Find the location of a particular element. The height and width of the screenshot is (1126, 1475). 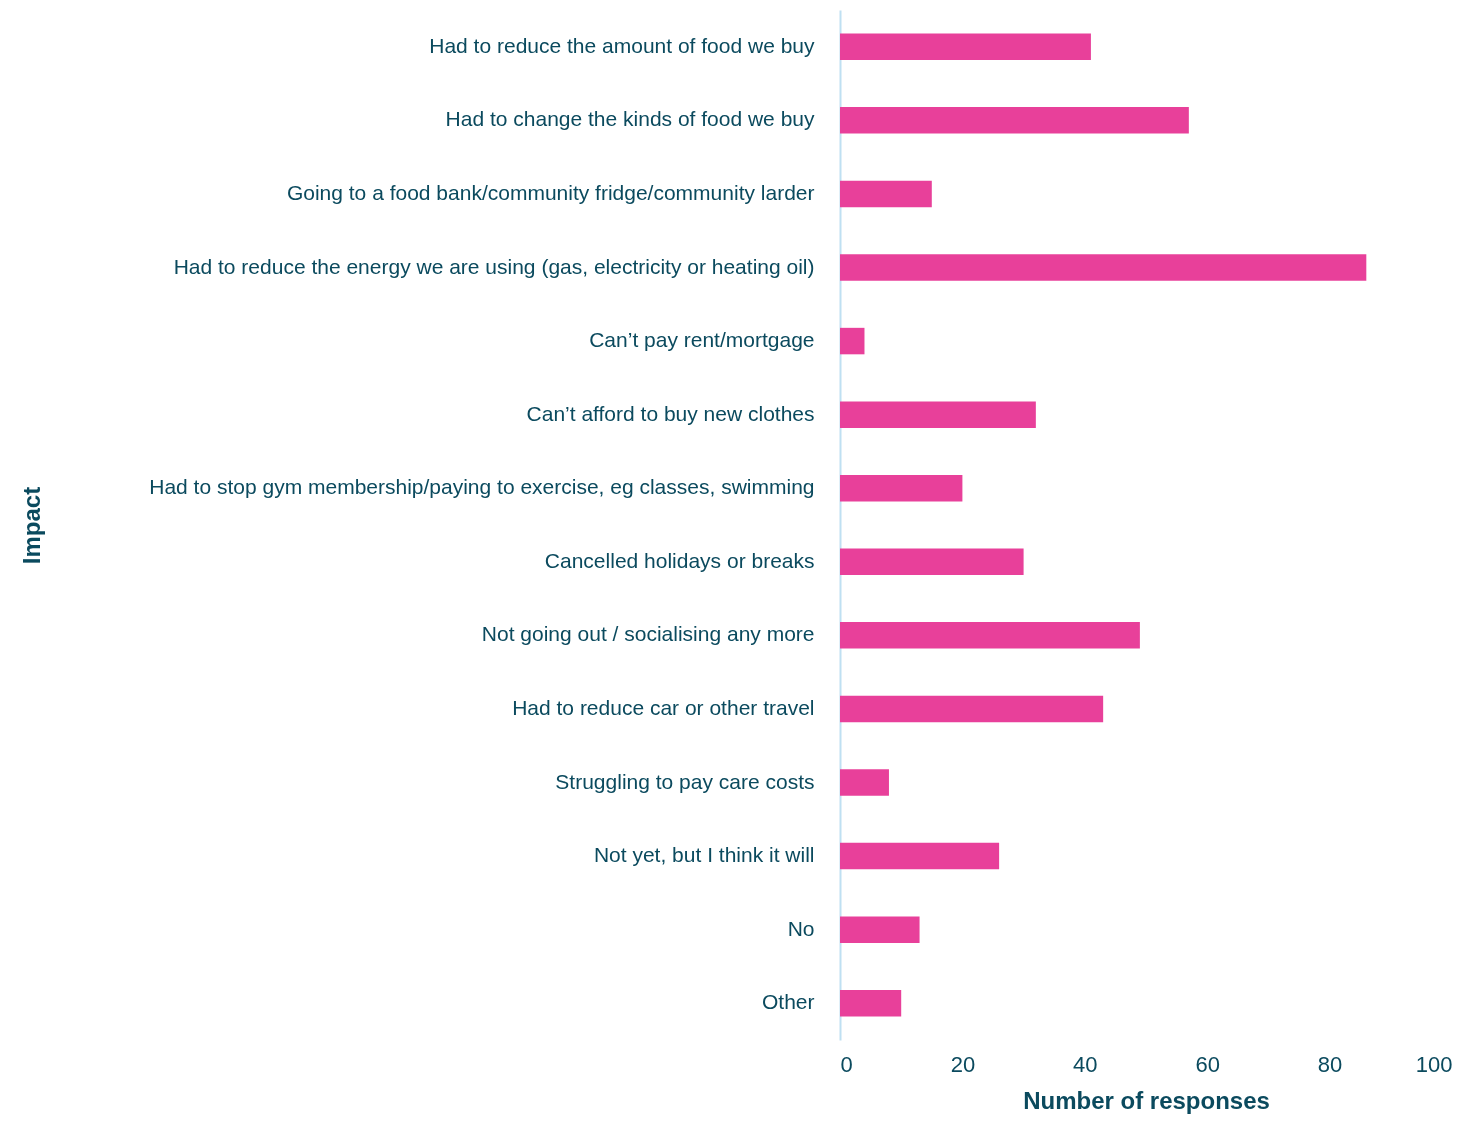

y-tick-label: Can’t afford to buy new clothes is located at coordinates (670, 413).